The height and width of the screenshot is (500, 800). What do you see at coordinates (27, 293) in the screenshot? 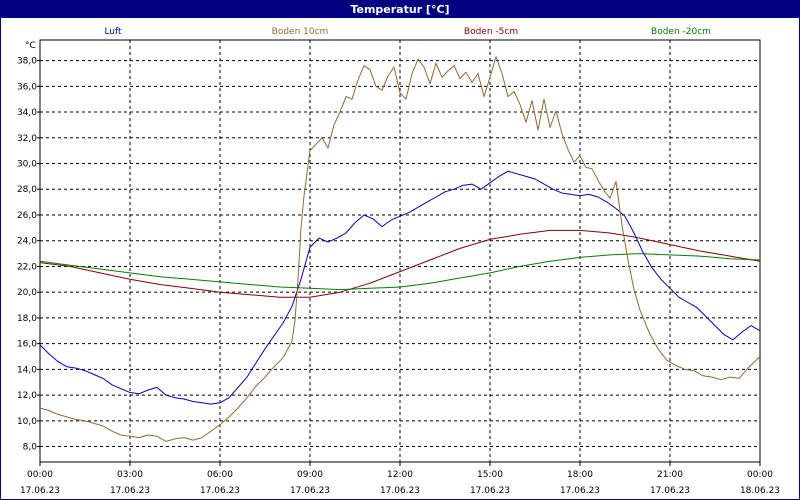
I see `y-tick-label: 20,0` at bounding box center [27, 293].